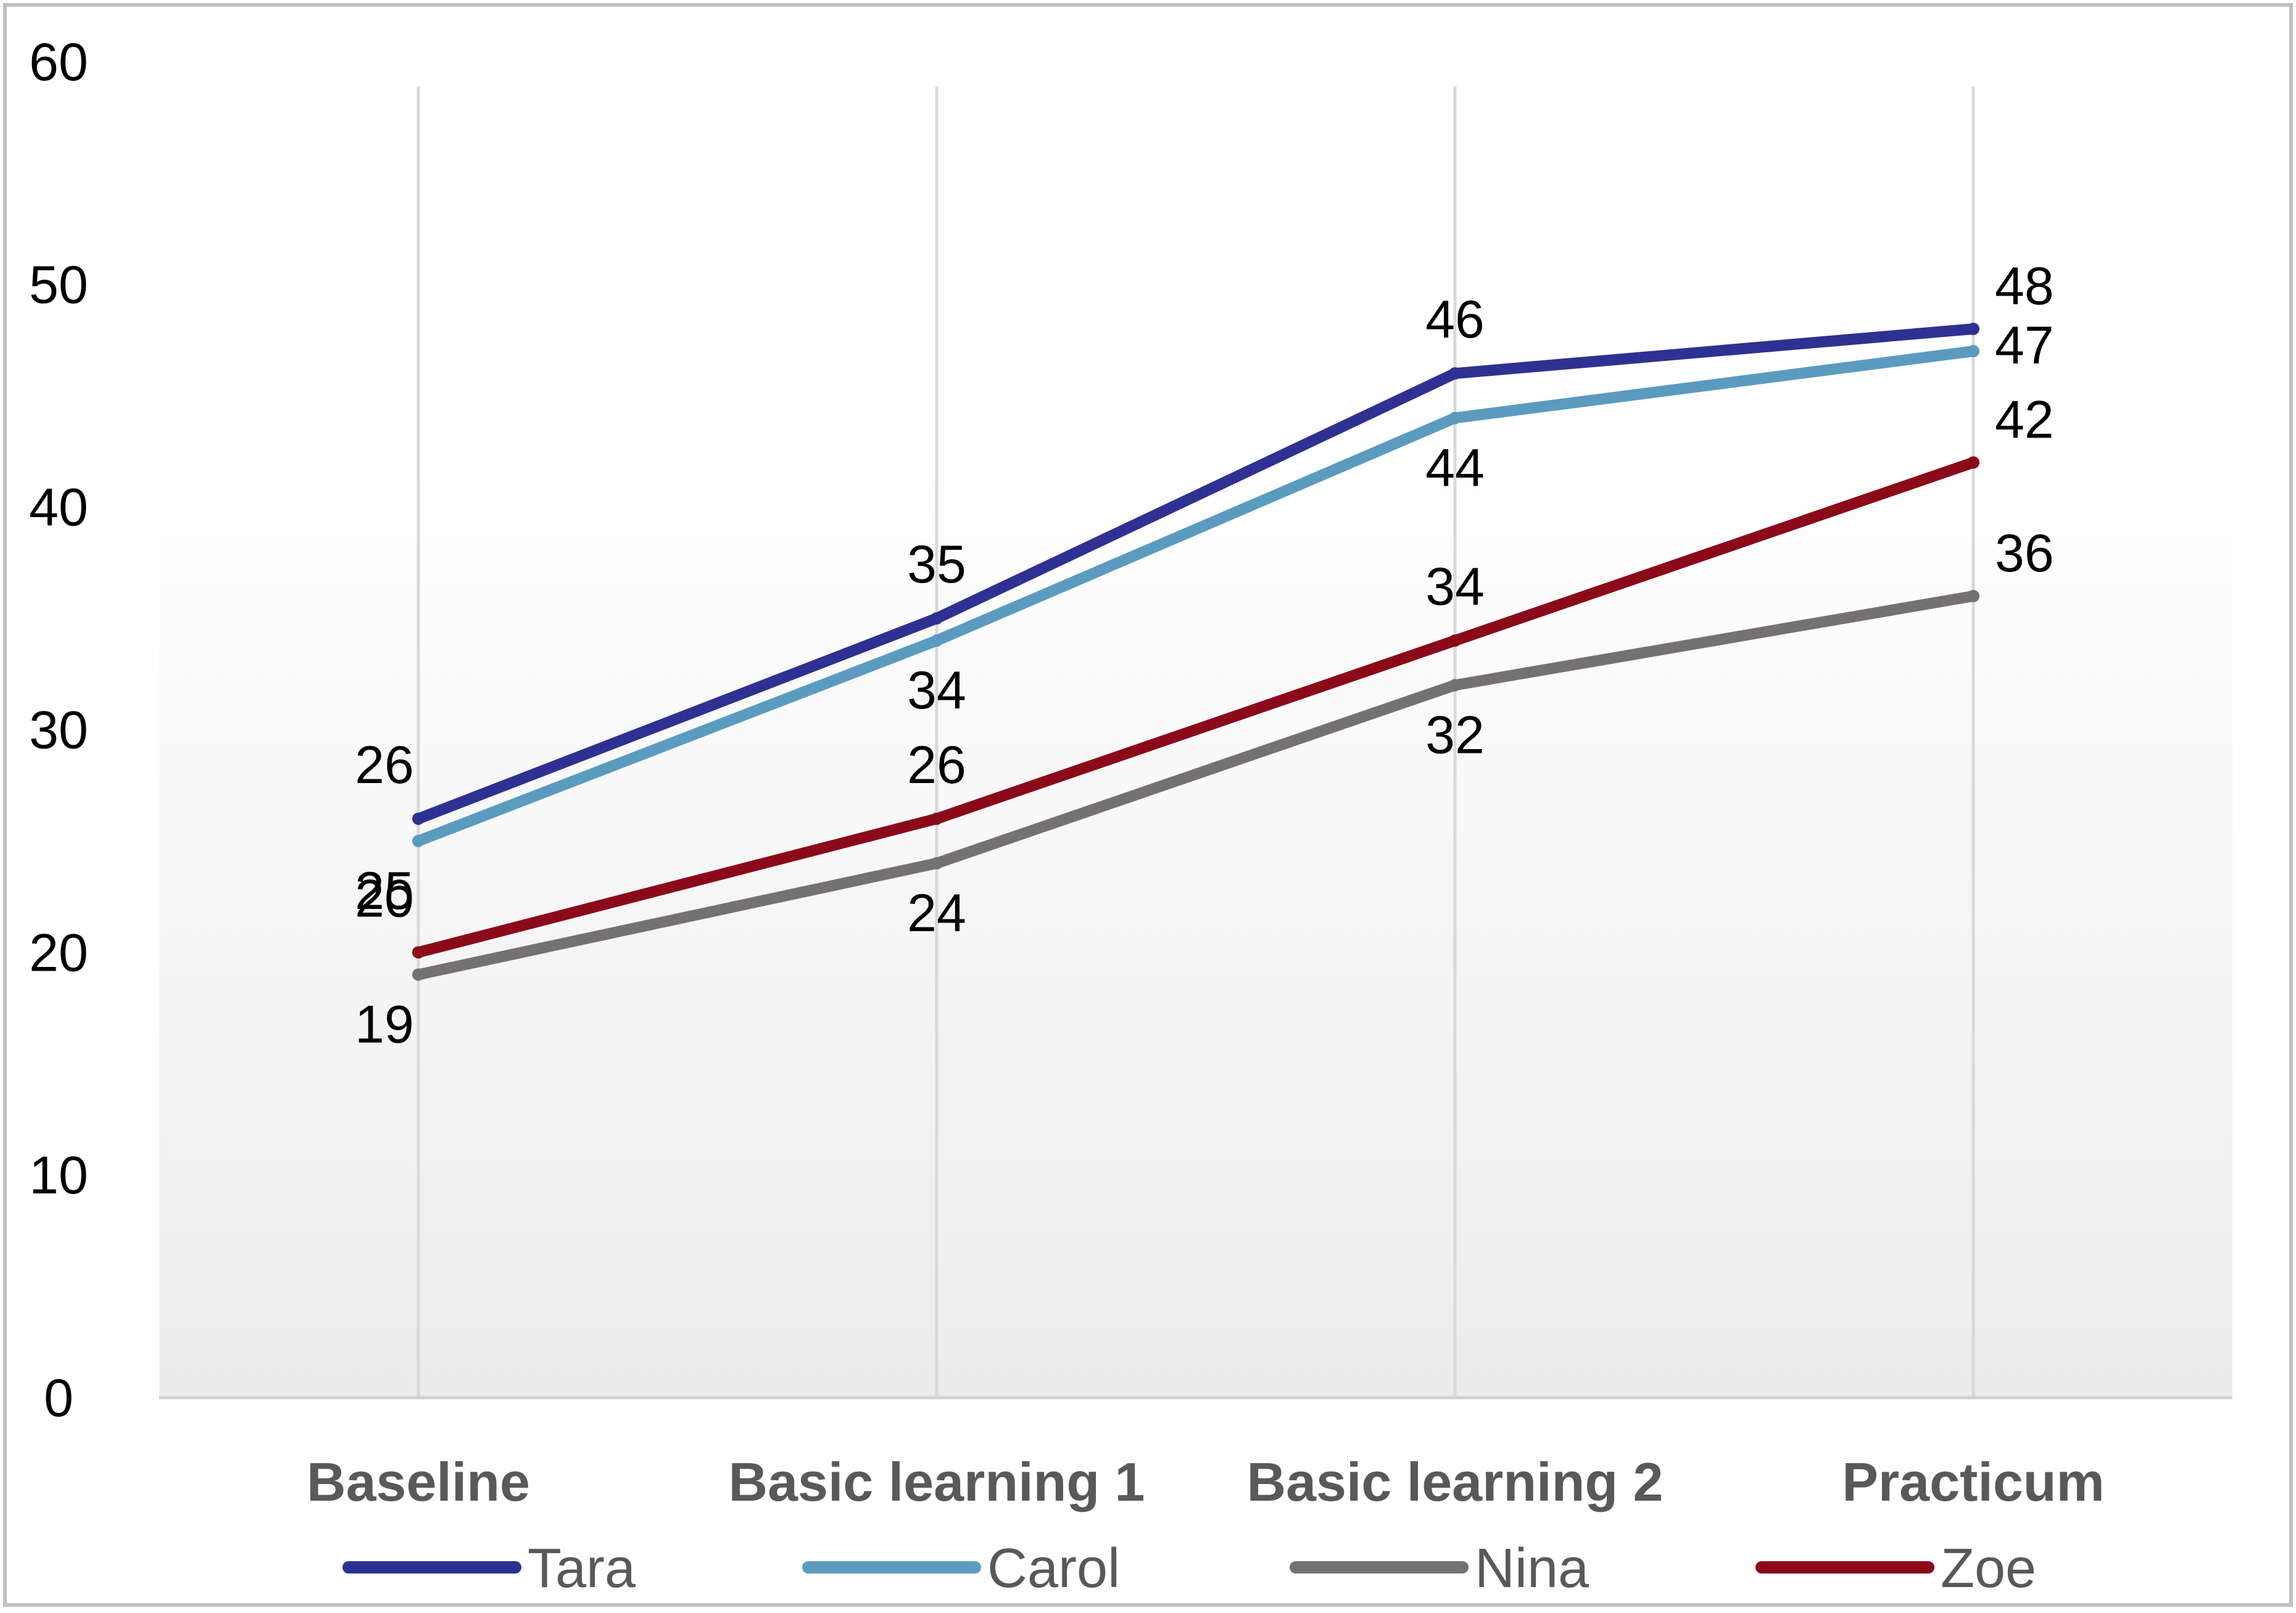 This screenshot has width=2296, height=1613. What do you see at coordinates (58, 508) in the screenshot?
I see `y-tick-label: 40` at bounding box center [58, 508].